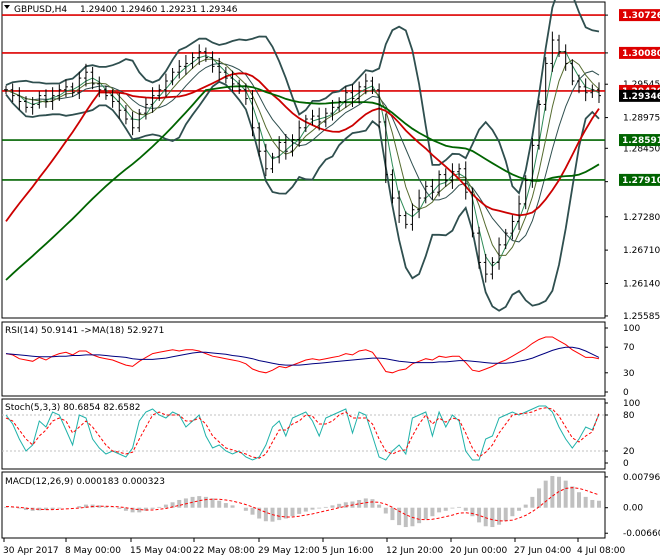 The width and height of the screenshot is (660, 560). Describe the element at coordinates (7, 7) in the screenshot. I see `dropdown-triangle-icon` at that location.